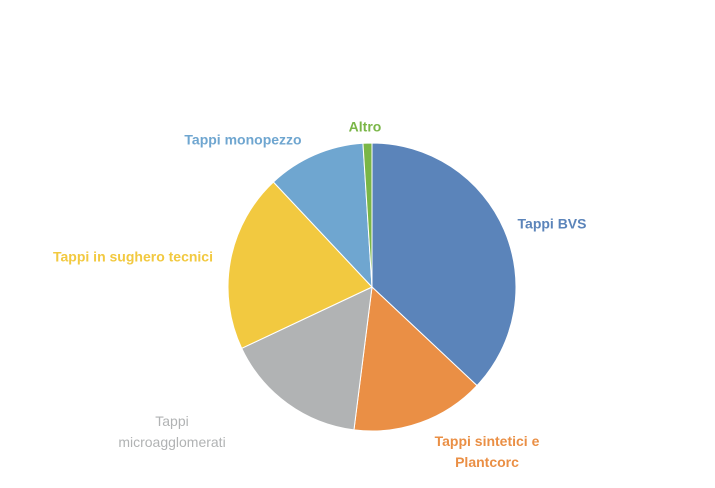 This screenshot has width=715, height=488. Describe the element at coordinates (365, 126) in the screenshot. I see `slice-label: Altro` at that location.